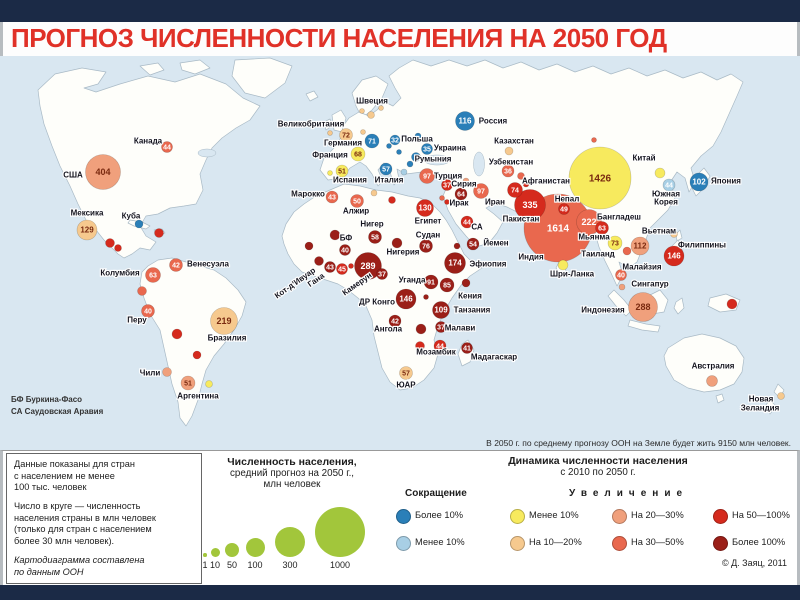 This screenshot has width=800, height=600. What do you see at coordinates (754, 563) in the screenshot?
I see `copyright: © Д. Заяц, 2011` at bounding box center [754, 563].